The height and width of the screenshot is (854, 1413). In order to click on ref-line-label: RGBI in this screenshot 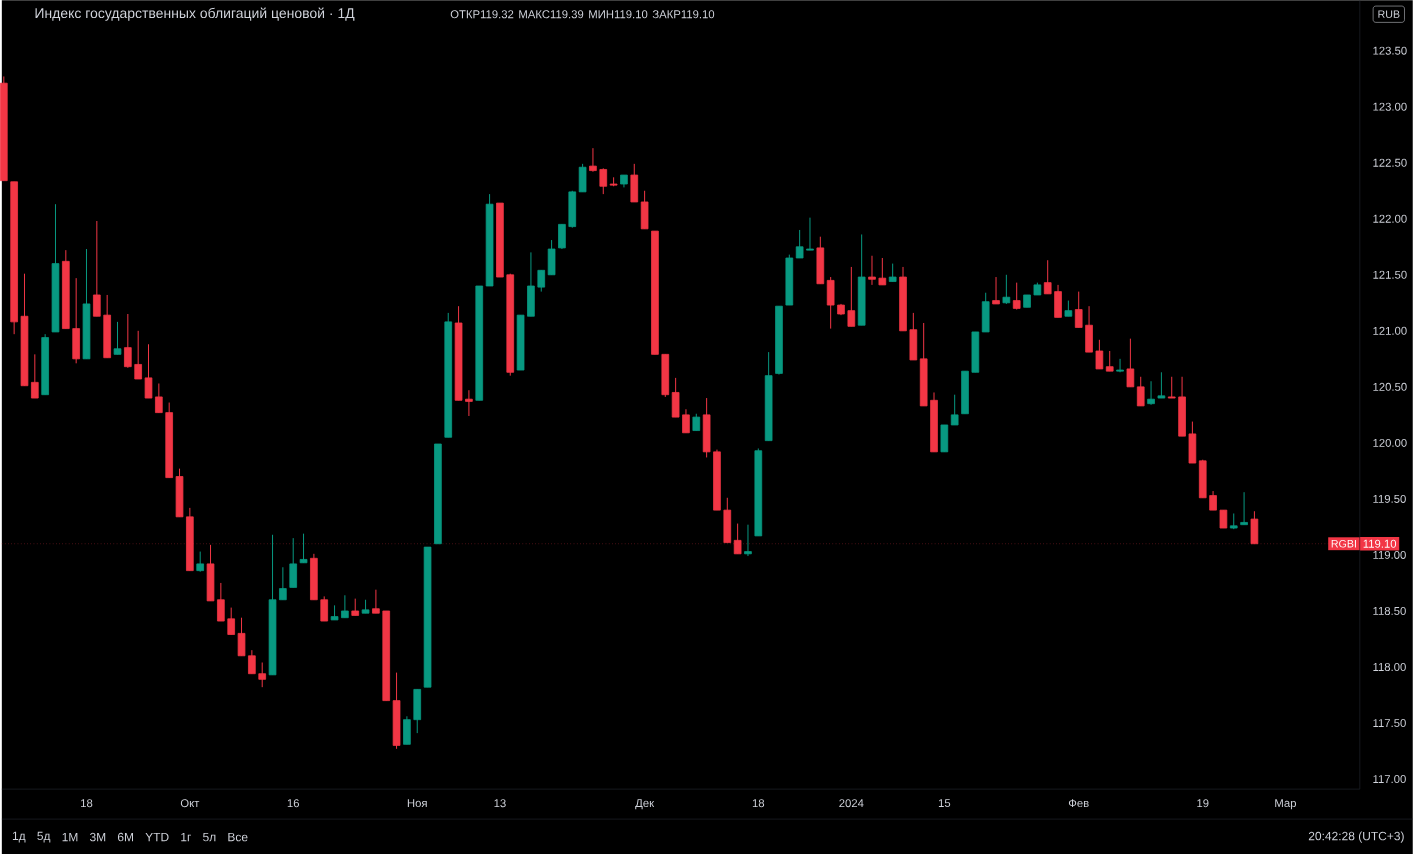, I will do `click(1343, 543)`.